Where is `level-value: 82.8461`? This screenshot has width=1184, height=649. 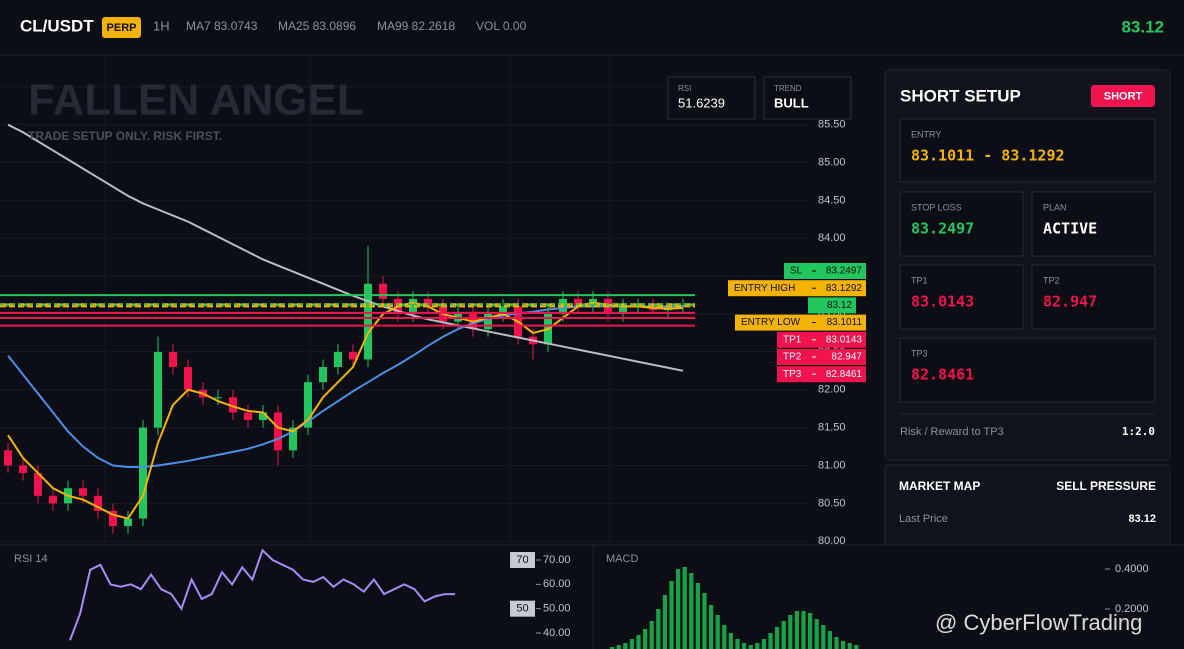 level-value: 82.8461 is located at coordinates (844, 374).